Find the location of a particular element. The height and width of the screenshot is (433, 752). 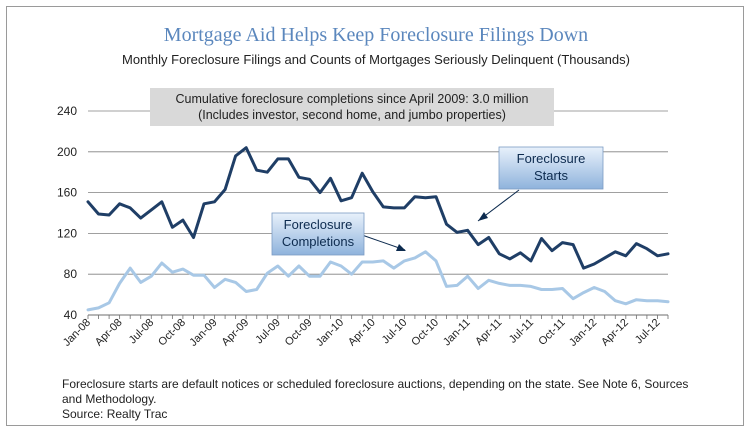

callout-foreclosure-completions: Foreclosure Completions is located at coordinates (338, 234).